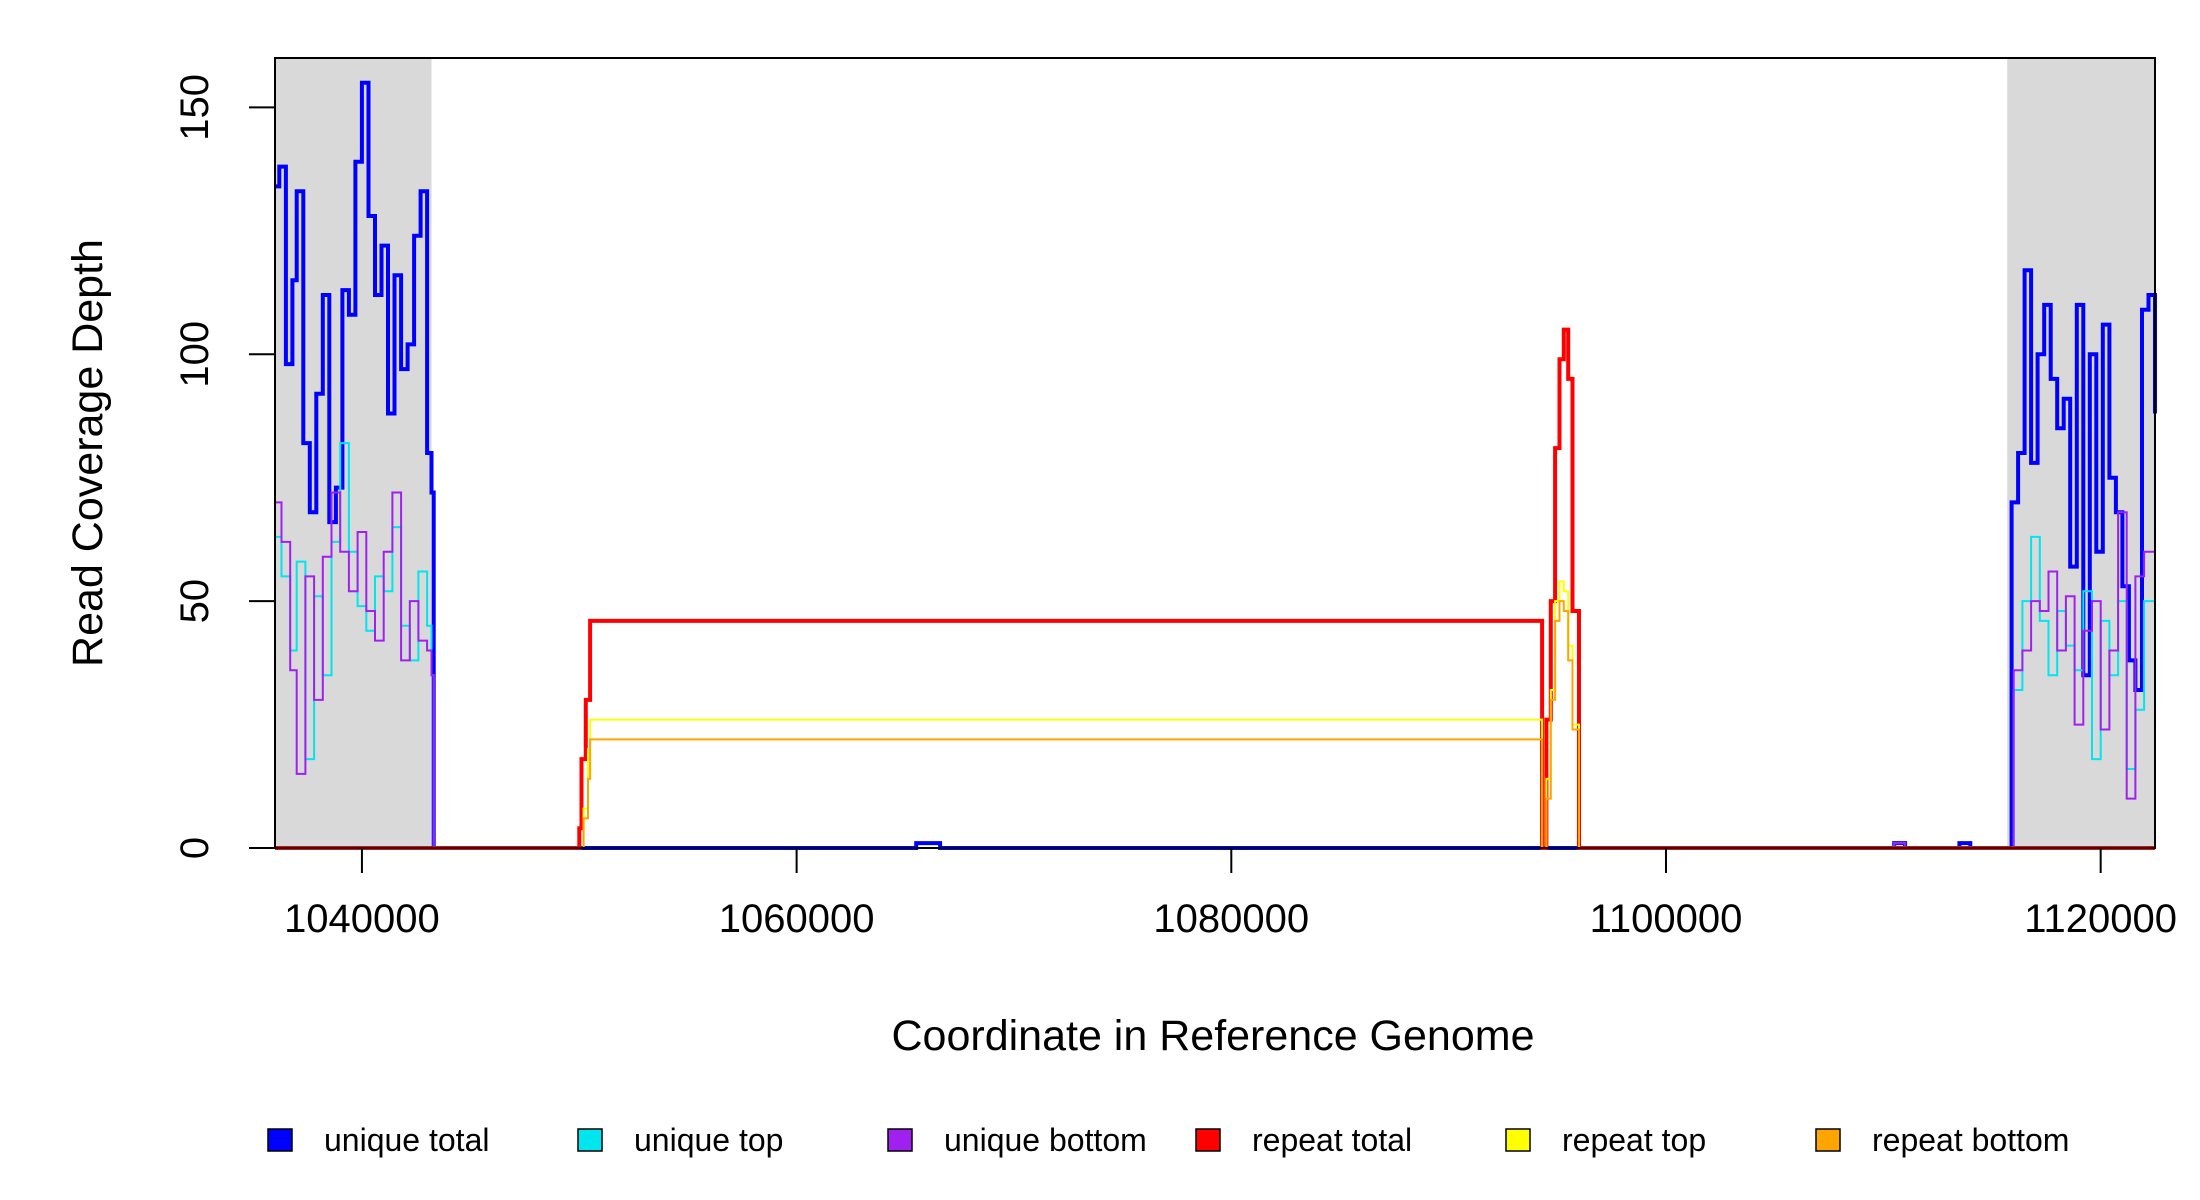 This screenshot has height=1200, width=2200. Describe the element at coordinates (362, 919) in the screenshot. I see `x-tick-label: 1040000` at that location.